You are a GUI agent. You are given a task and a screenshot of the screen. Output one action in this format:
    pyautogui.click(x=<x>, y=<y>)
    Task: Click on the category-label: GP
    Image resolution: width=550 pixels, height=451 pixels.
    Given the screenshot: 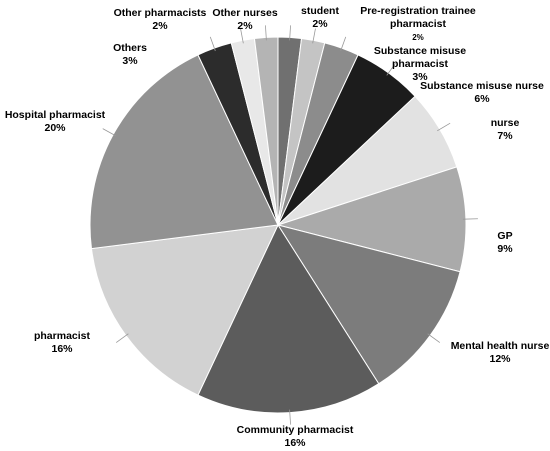 What is the action you would take?
    pyautogui.click(x=505, y=236)
    